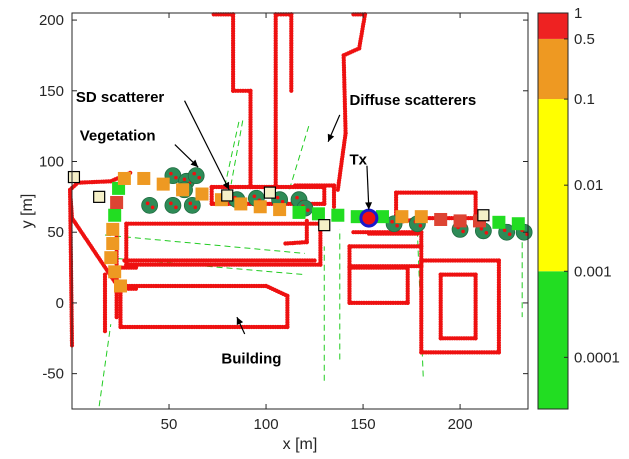 Image resolution: width=629 pixels, height=459 pixels. What do you see at coordinates (460, 424) in the screenshot?
I see `x-tick-label: 200` at bounding box center [460, 424].